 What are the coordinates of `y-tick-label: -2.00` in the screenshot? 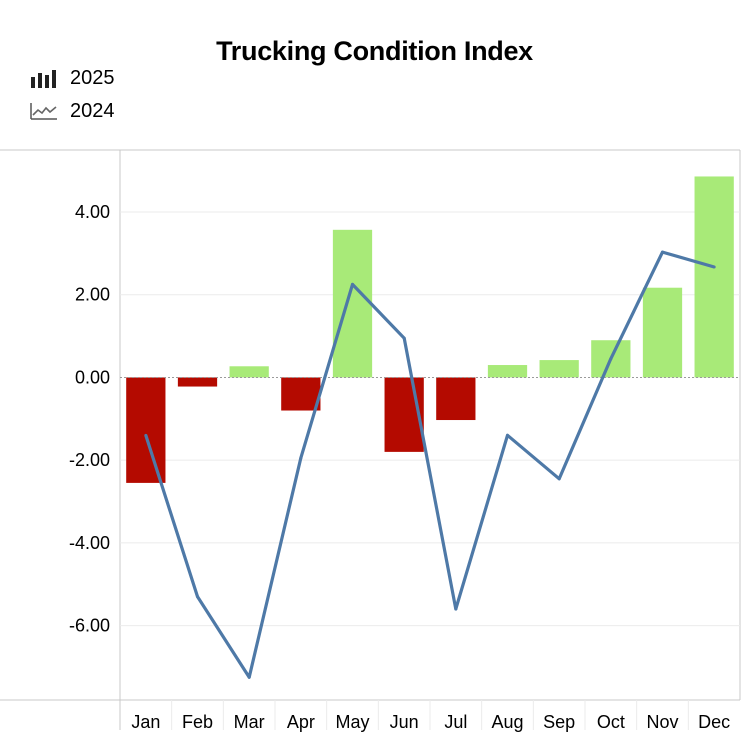 It's located at (89, 460).